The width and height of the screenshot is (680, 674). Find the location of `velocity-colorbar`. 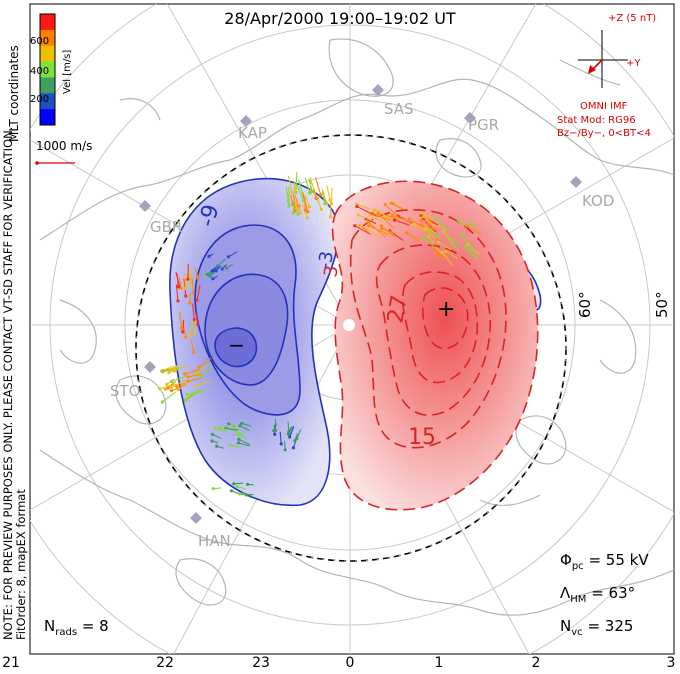

velocity-colorbar is located at coordinates (47, 69).